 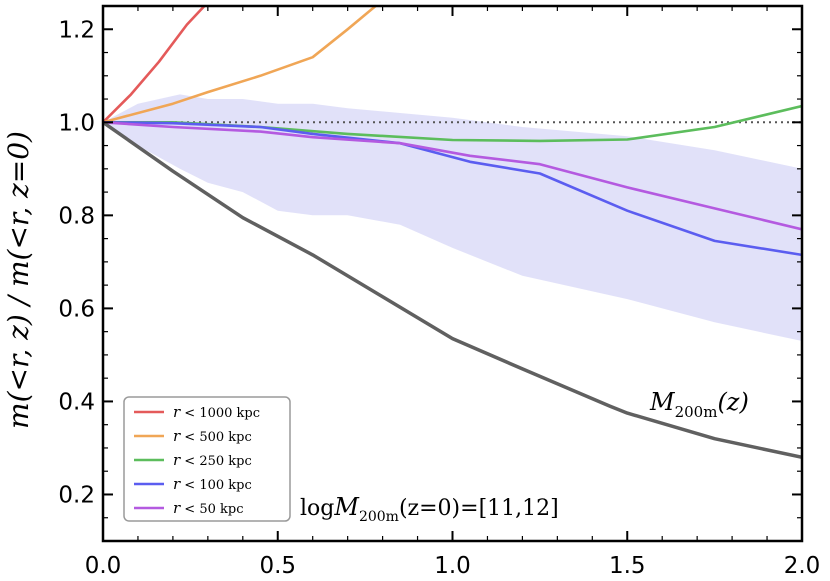 I want to click on mass-range-label-tail: (z=0)=[11,12], so click(x=479, y=508).